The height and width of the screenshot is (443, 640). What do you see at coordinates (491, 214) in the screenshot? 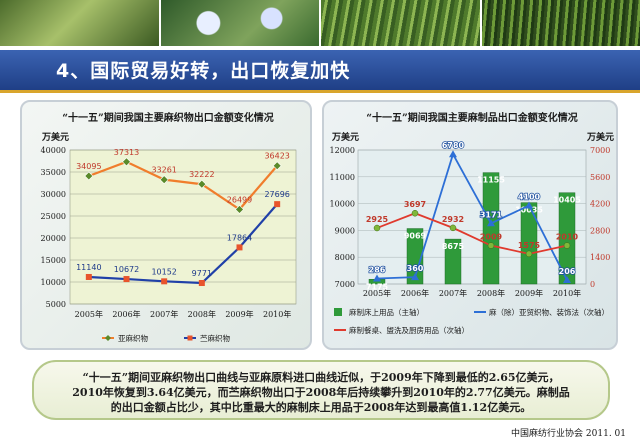
I see `data-label: 3171` at bounding box center [491, 214].